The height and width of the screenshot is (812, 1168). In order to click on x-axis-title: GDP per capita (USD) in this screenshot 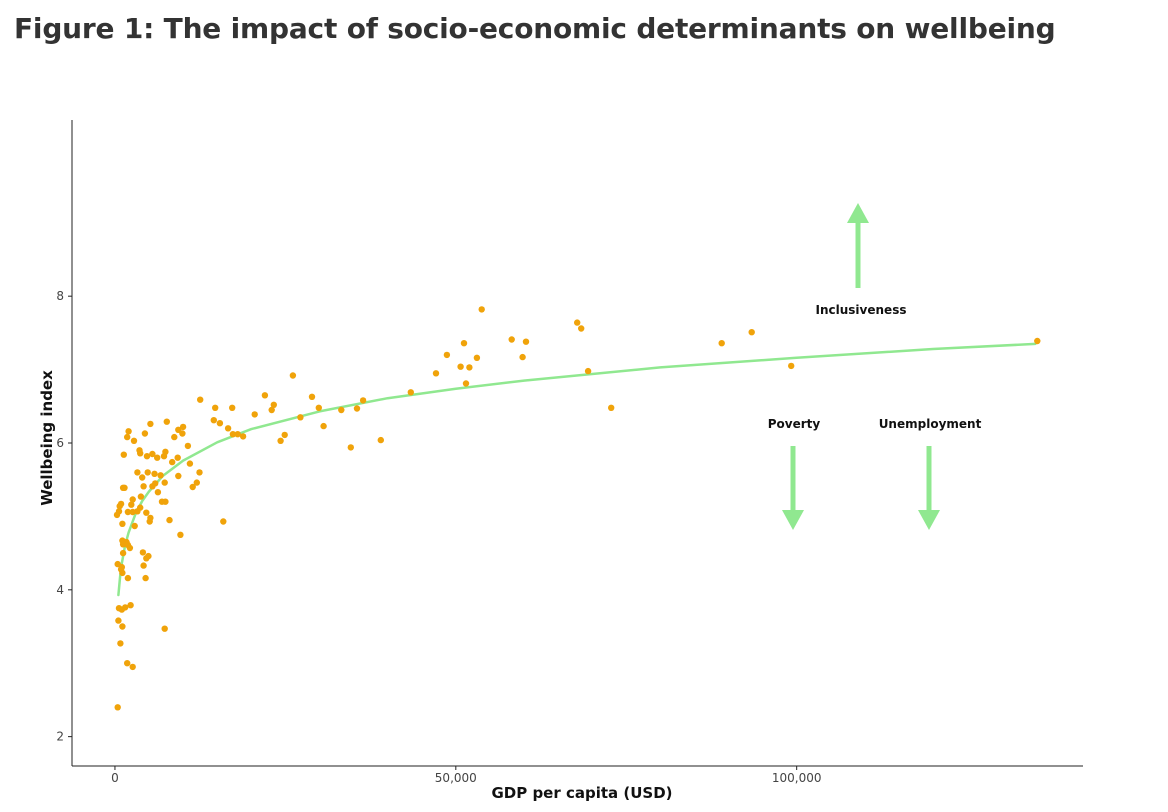, I will do `click(581, 793)`.